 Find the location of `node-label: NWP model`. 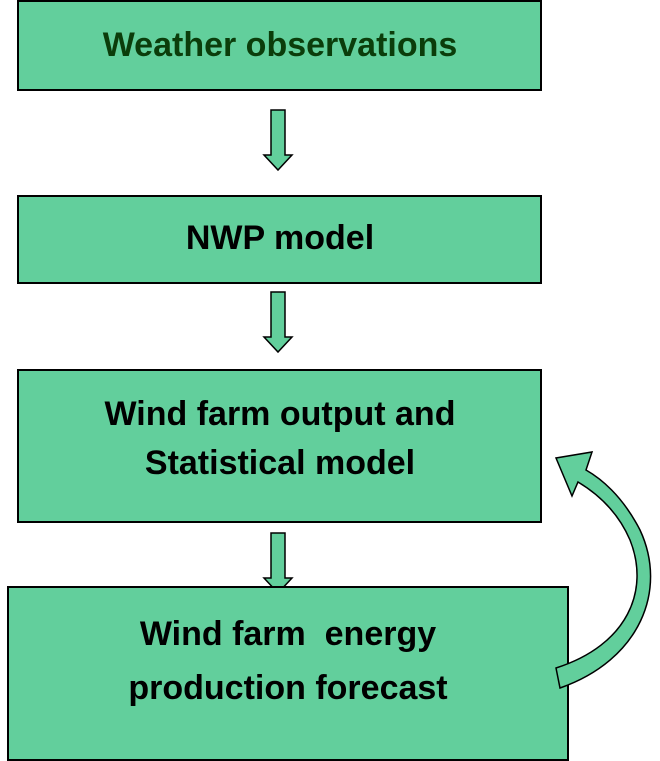

node-label: NWP model is located at coordinates (280, 238).